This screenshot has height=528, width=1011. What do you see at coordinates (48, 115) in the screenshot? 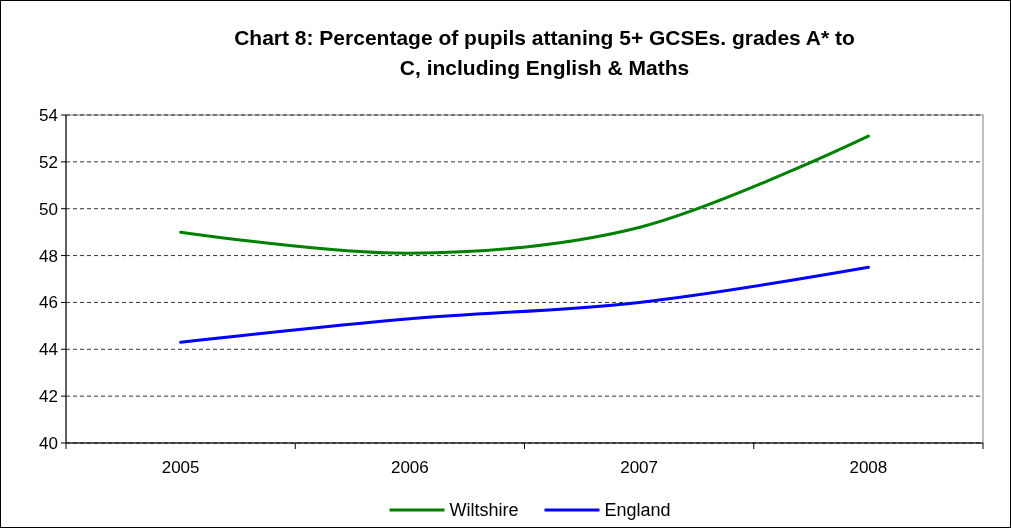
I see `y-tick-label: 54` at bounding box center [48, 115].